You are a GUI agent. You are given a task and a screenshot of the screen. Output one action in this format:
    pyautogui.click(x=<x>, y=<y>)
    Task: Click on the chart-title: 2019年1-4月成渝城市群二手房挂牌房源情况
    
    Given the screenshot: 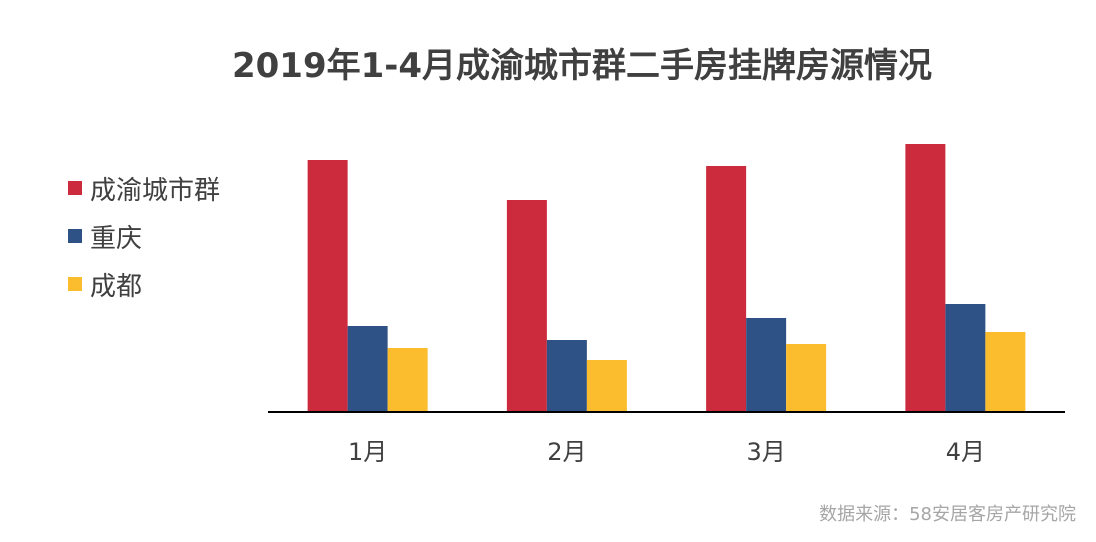 What is the action you would take?
    pyautogui.click(x=582, y=66)
    